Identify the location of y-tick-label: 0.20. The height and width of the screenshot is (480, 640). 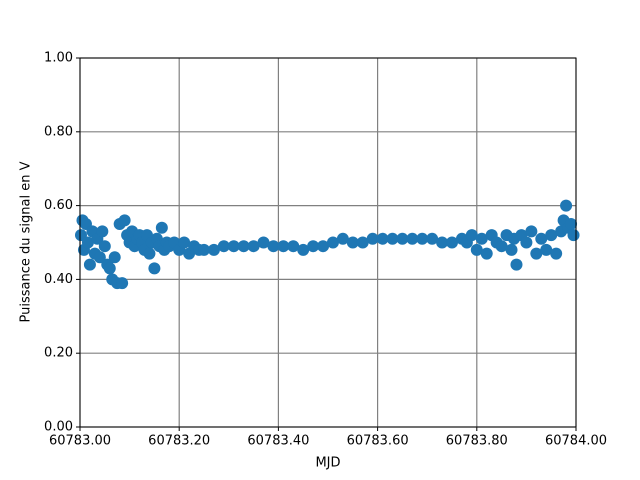
(58, 353).